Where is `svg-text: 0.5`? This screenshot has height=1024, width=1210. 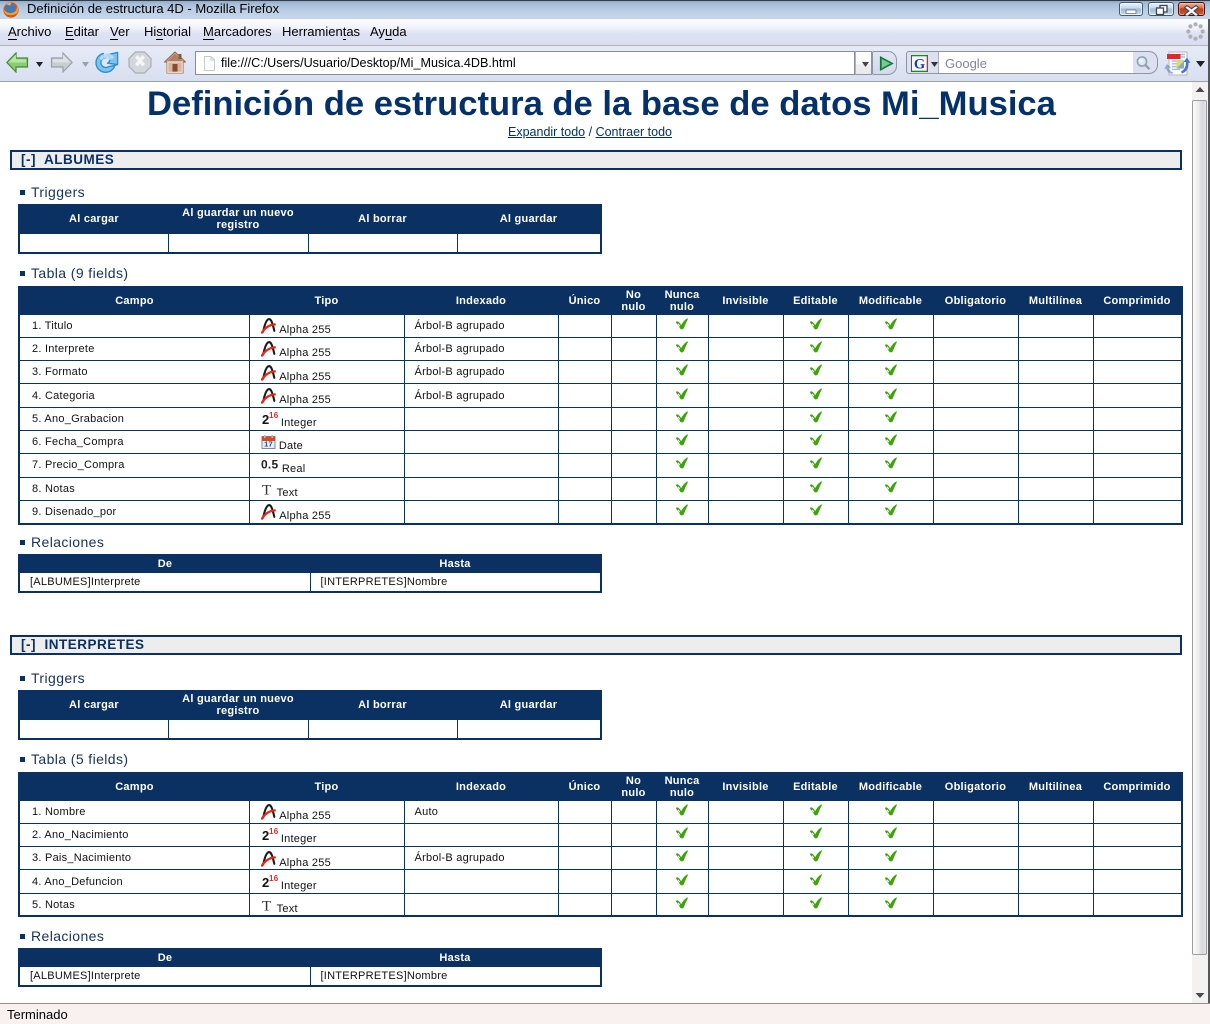 svg-text: 0.5 is located at coordinates (270, 465).